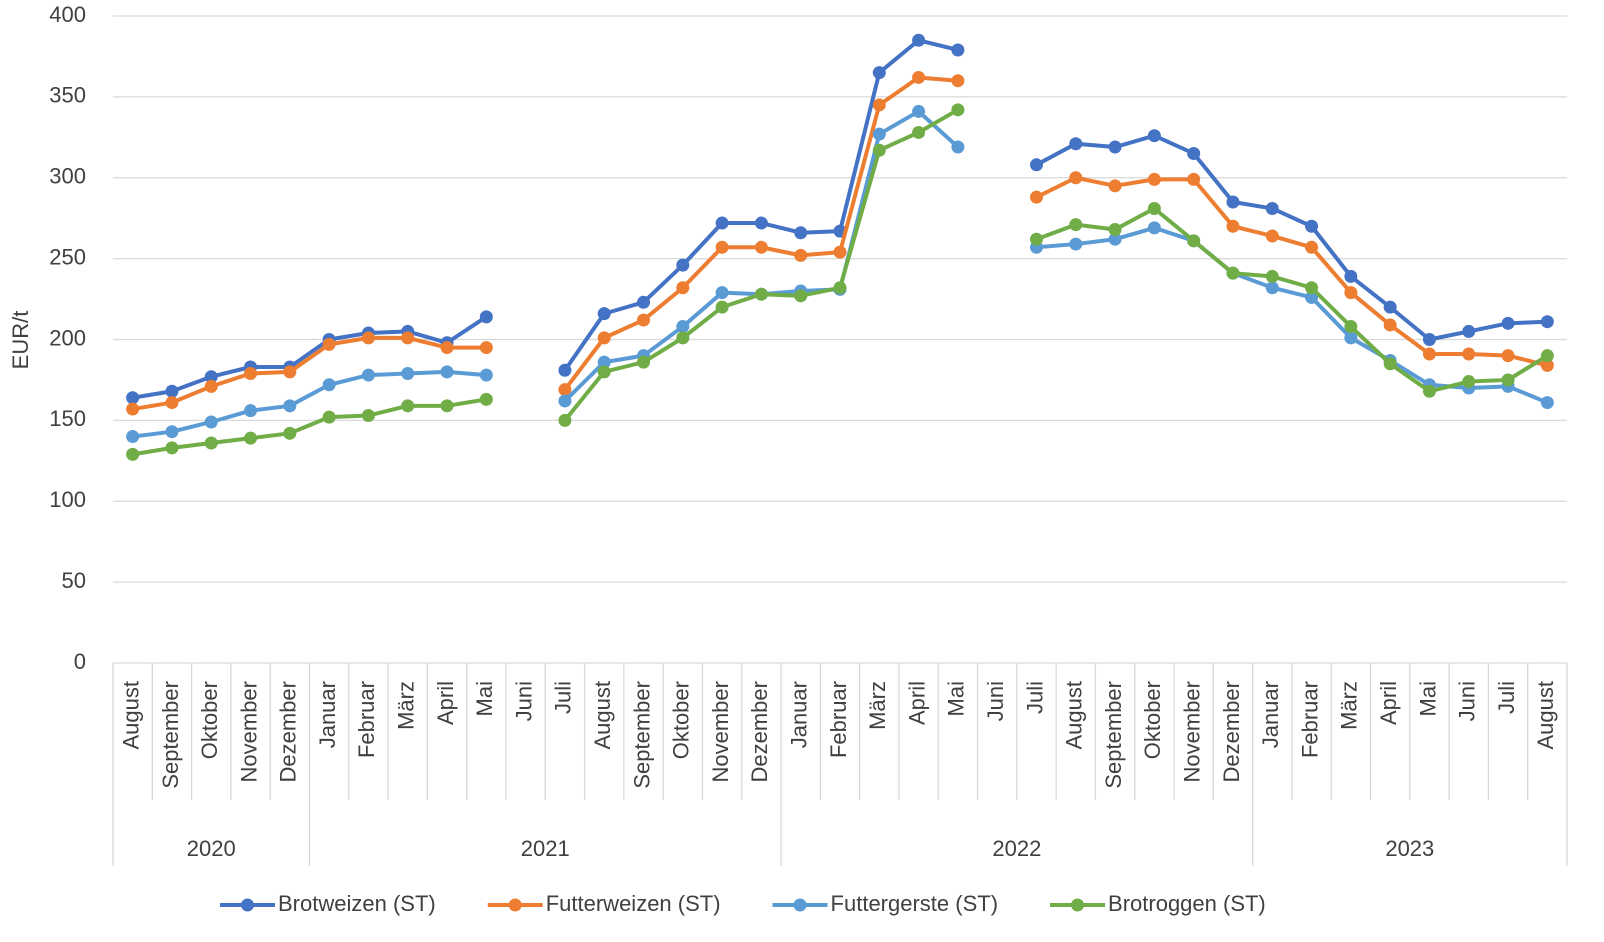 The image size is (1604, 942). Describe the element at coordinates (681, 720) in the screenshot. I see `x-tick-label: Oktober` at that location.